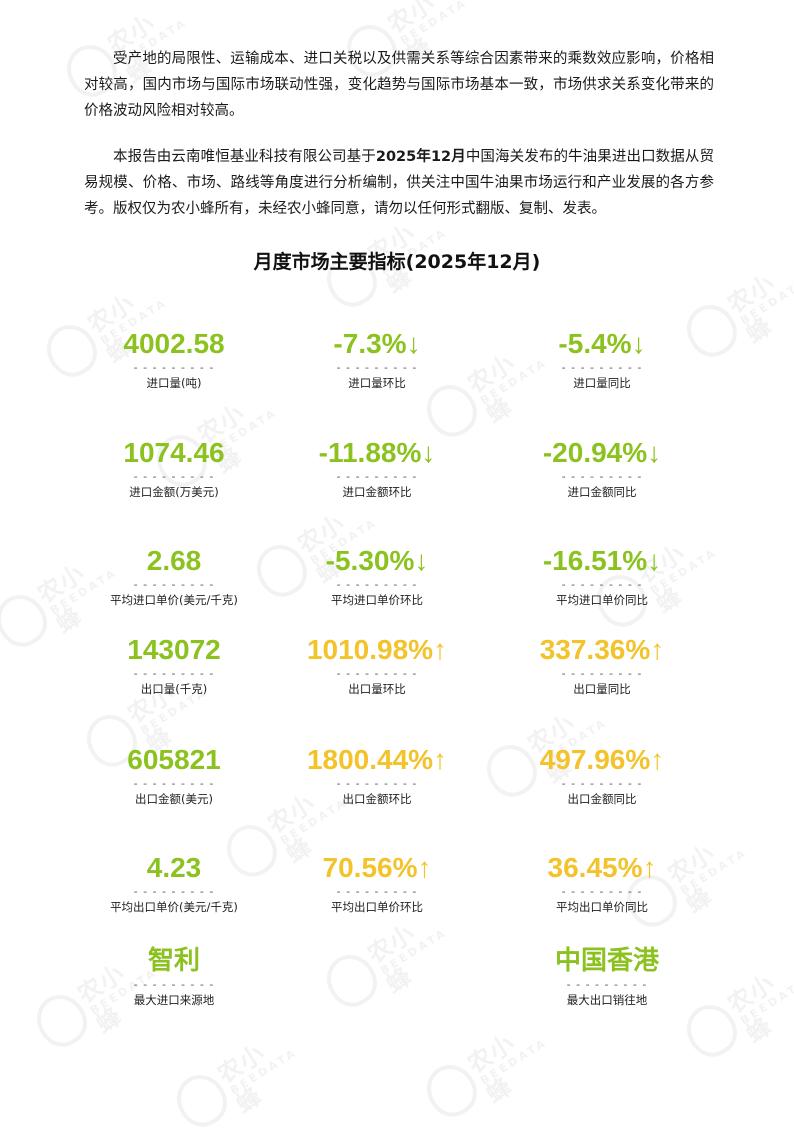  I want to click on metric-label: 出口金额同比, so click(602, 799).